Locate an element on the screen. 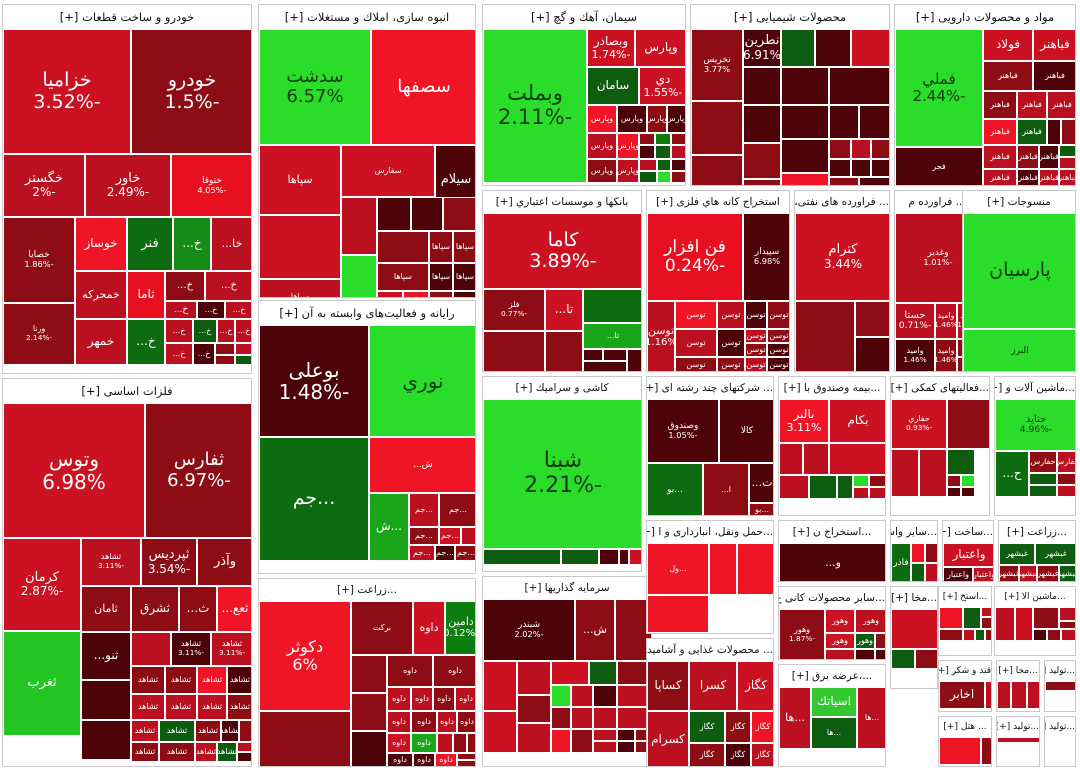 This screenshot has width=1080, height=771. sector-title: ...مخا [+] is located at coordinates (914, 598).